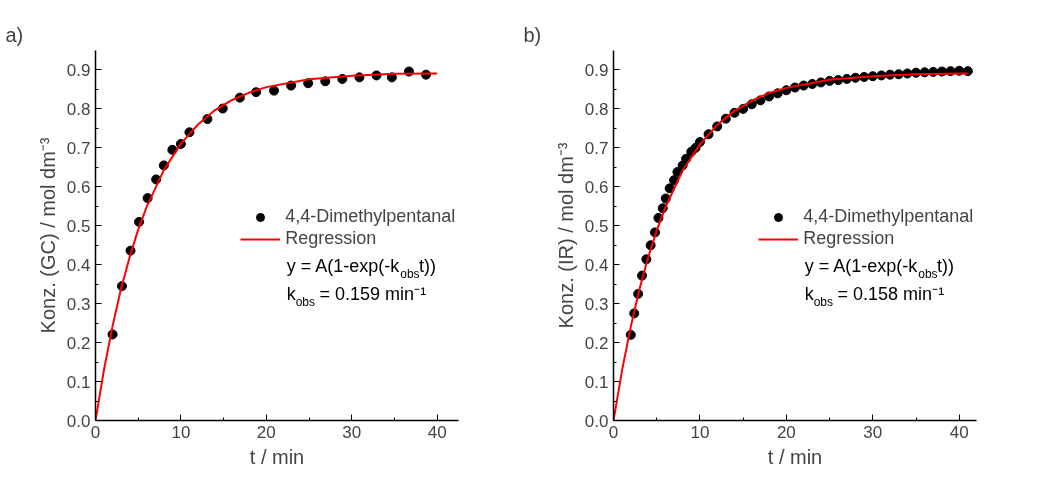 The image size is (1041, 495). What do you see at coordinates (532, 34) in the screenshot?
I see `chart-title: b)` at bounding box center [532, 34].